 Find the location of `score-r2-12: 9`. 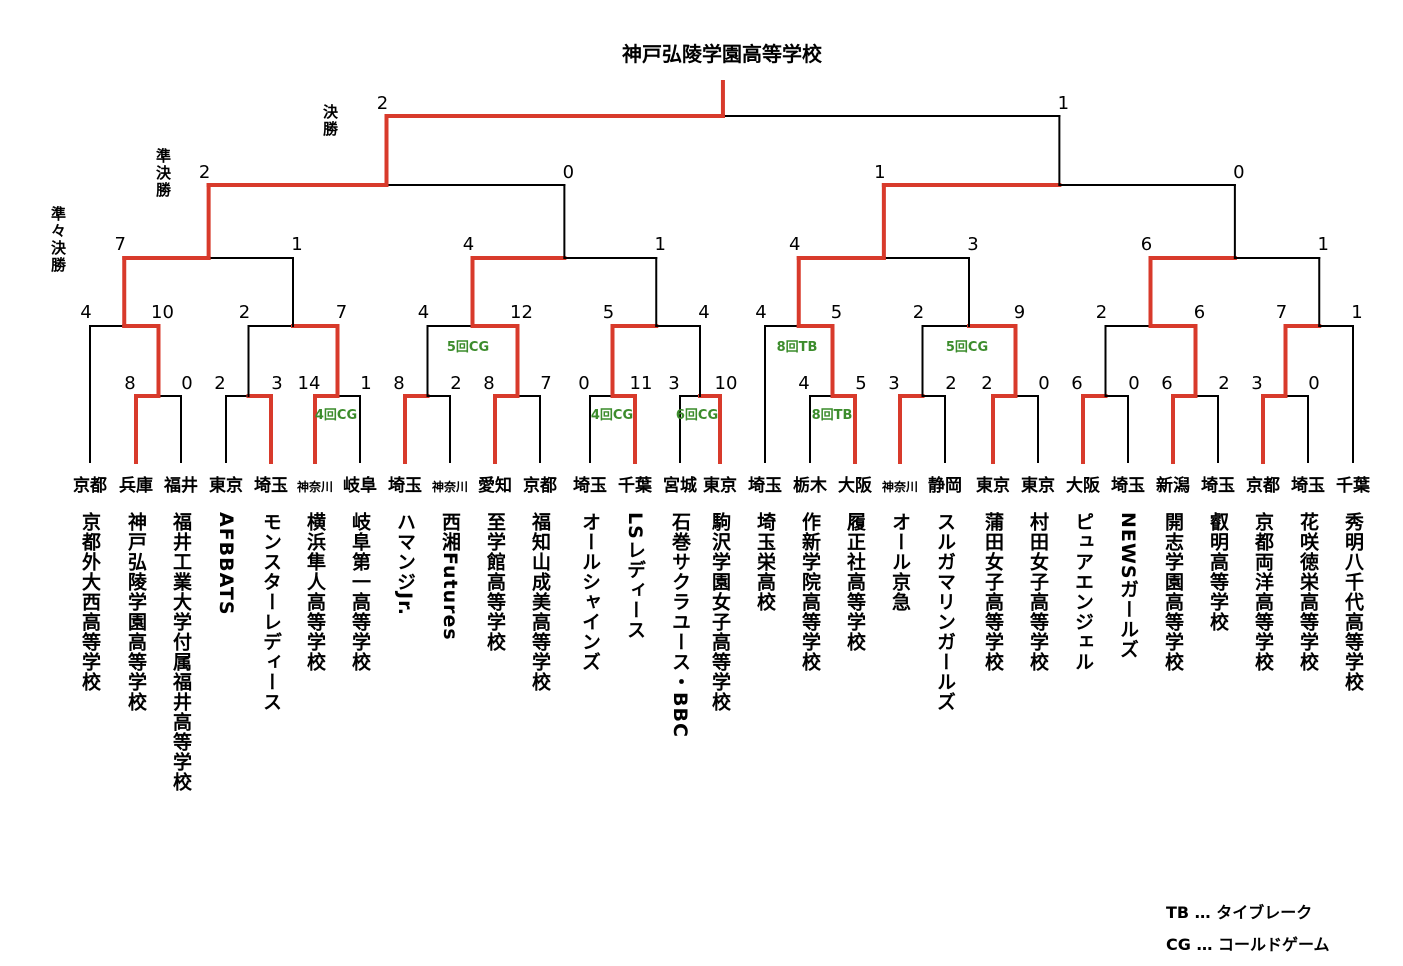

score-r2-12: 9 is located at coordinates (1019, 312).